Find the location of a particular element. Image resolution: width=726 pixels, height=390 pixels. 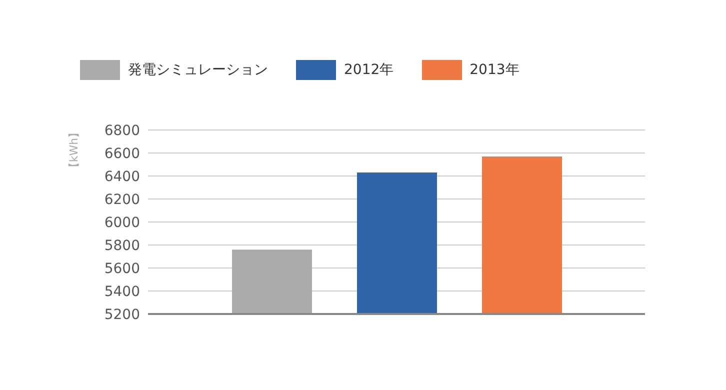

legend-label: 2013年 is located at coordinates (495, 70).